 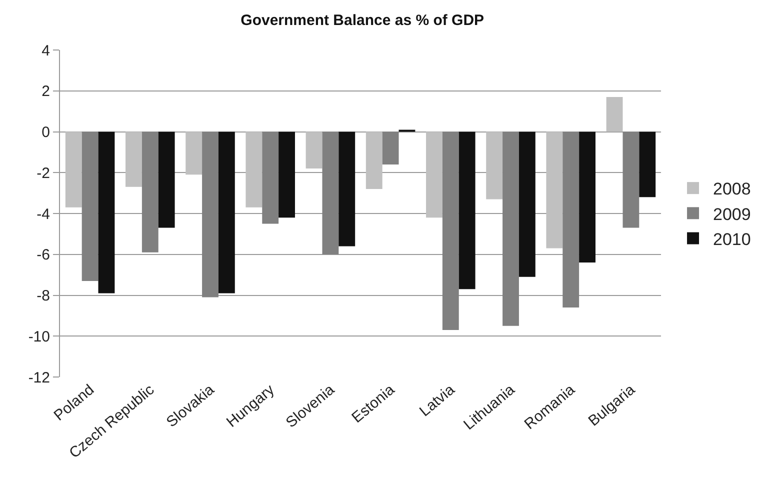 I want to click on y-tick-label: 0, so click(x=46, y=132).